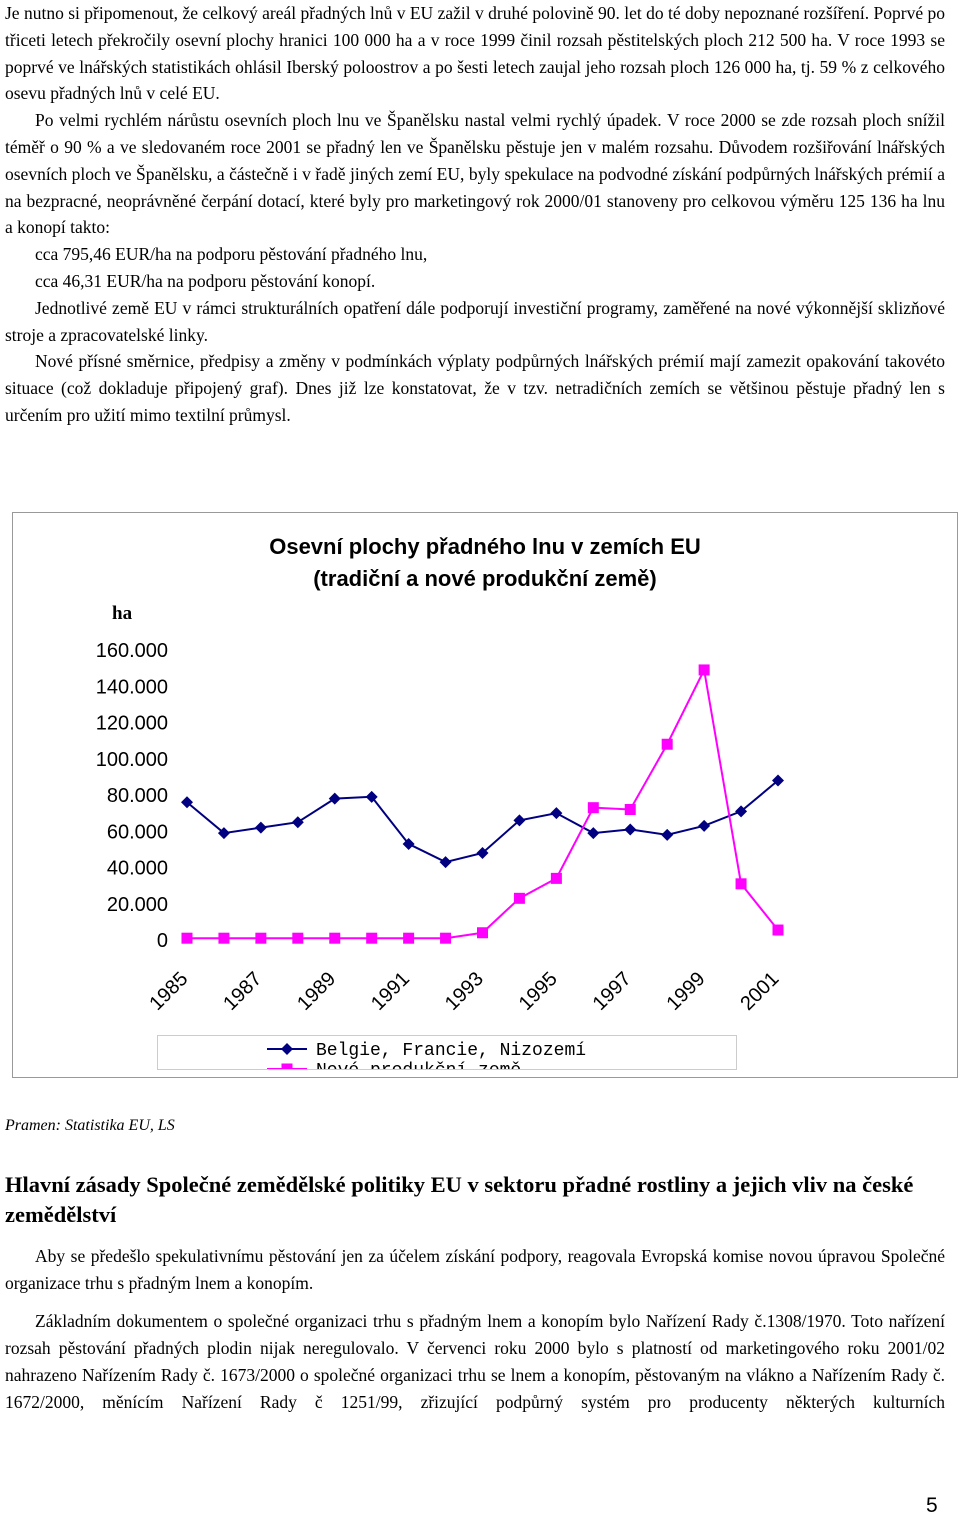 This screenshot has width=960, height=1522. I want to click on y-tick-label: 40.000, so click(137, 869).